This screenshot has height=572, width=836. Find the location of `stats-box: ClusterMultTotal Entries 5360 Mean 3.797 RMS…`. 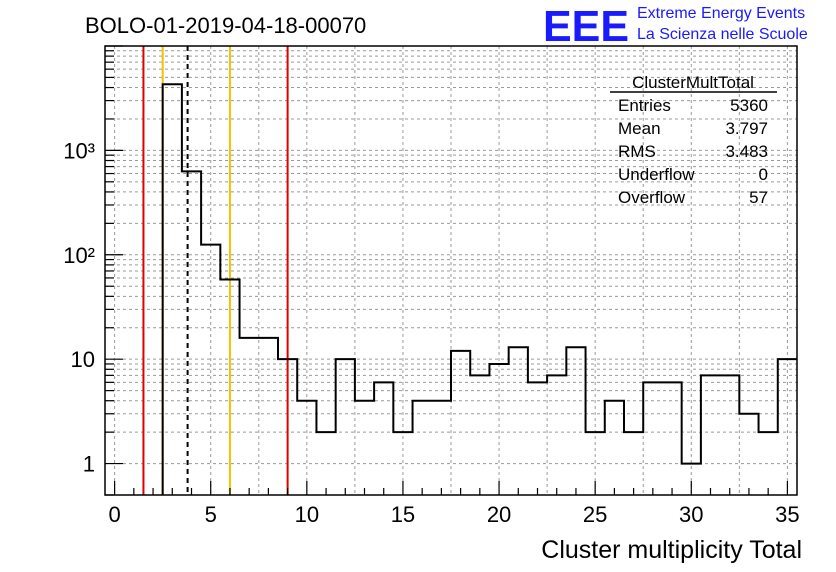

stats-box: ClusterMultTotal Entries 5360 Mean 3.797 RMS… is located at coordinates (693, 140).